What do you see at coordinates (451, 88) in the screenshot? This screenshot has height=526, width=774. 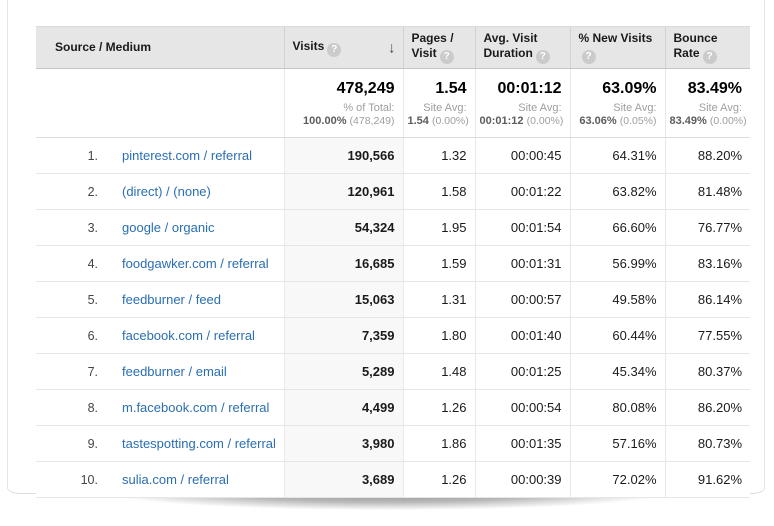 I see `summary-value: 1.54` at bounding box center [451, 88].